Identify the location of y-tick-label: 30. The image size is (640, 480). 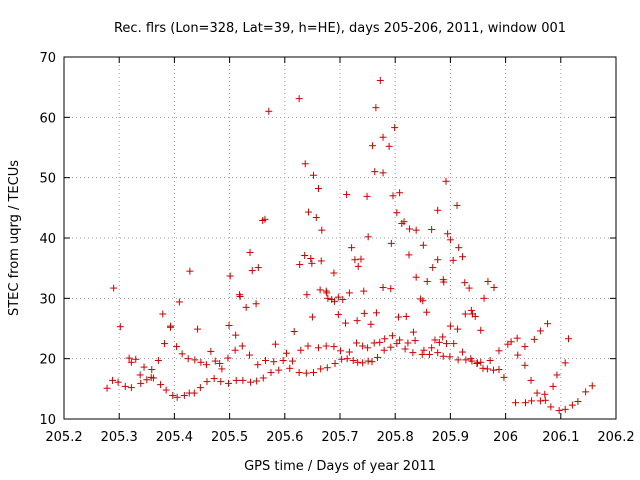
(47, 299).